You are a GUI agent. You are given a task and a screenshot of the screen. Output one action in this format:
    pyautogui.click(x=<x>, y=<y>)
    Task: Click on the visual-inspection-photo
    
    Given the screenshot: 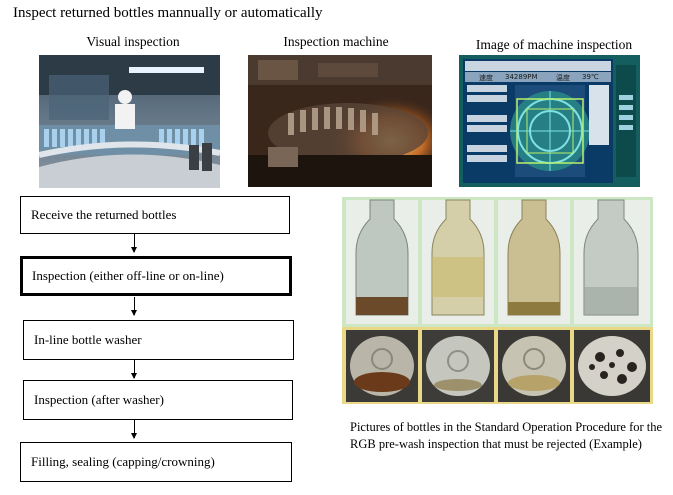 What is the action you would take?
    pyautogui.click(x=129, y=121)
    